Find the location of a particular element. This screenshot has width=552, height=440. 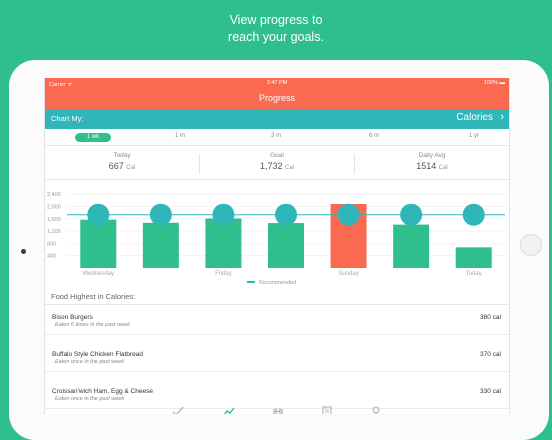

food-calories: 370 cal is located at coordinates (490, 354).